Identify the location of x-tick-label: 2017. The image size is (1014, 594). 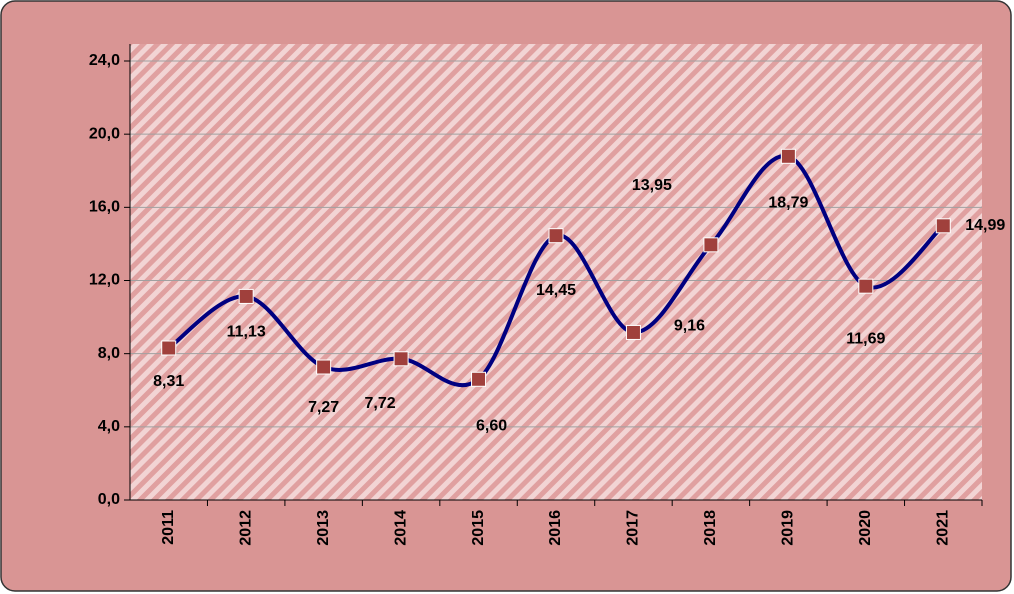
(633, 528).